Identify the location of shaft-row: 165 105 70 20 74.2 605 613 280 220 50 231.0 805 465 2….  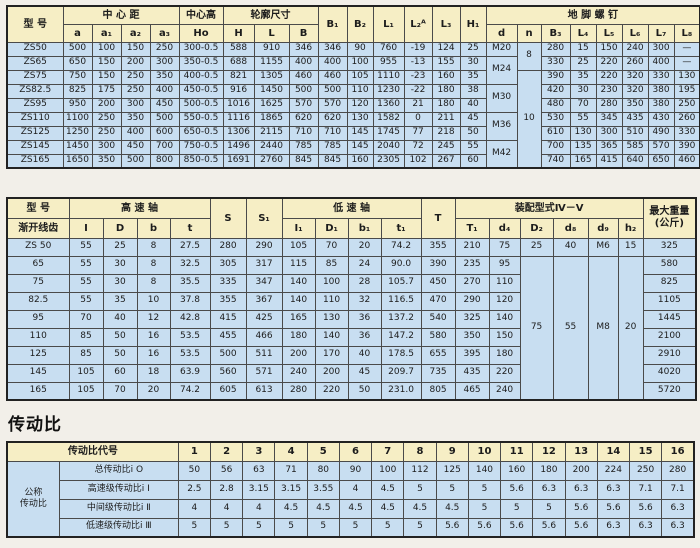
(351, 391).